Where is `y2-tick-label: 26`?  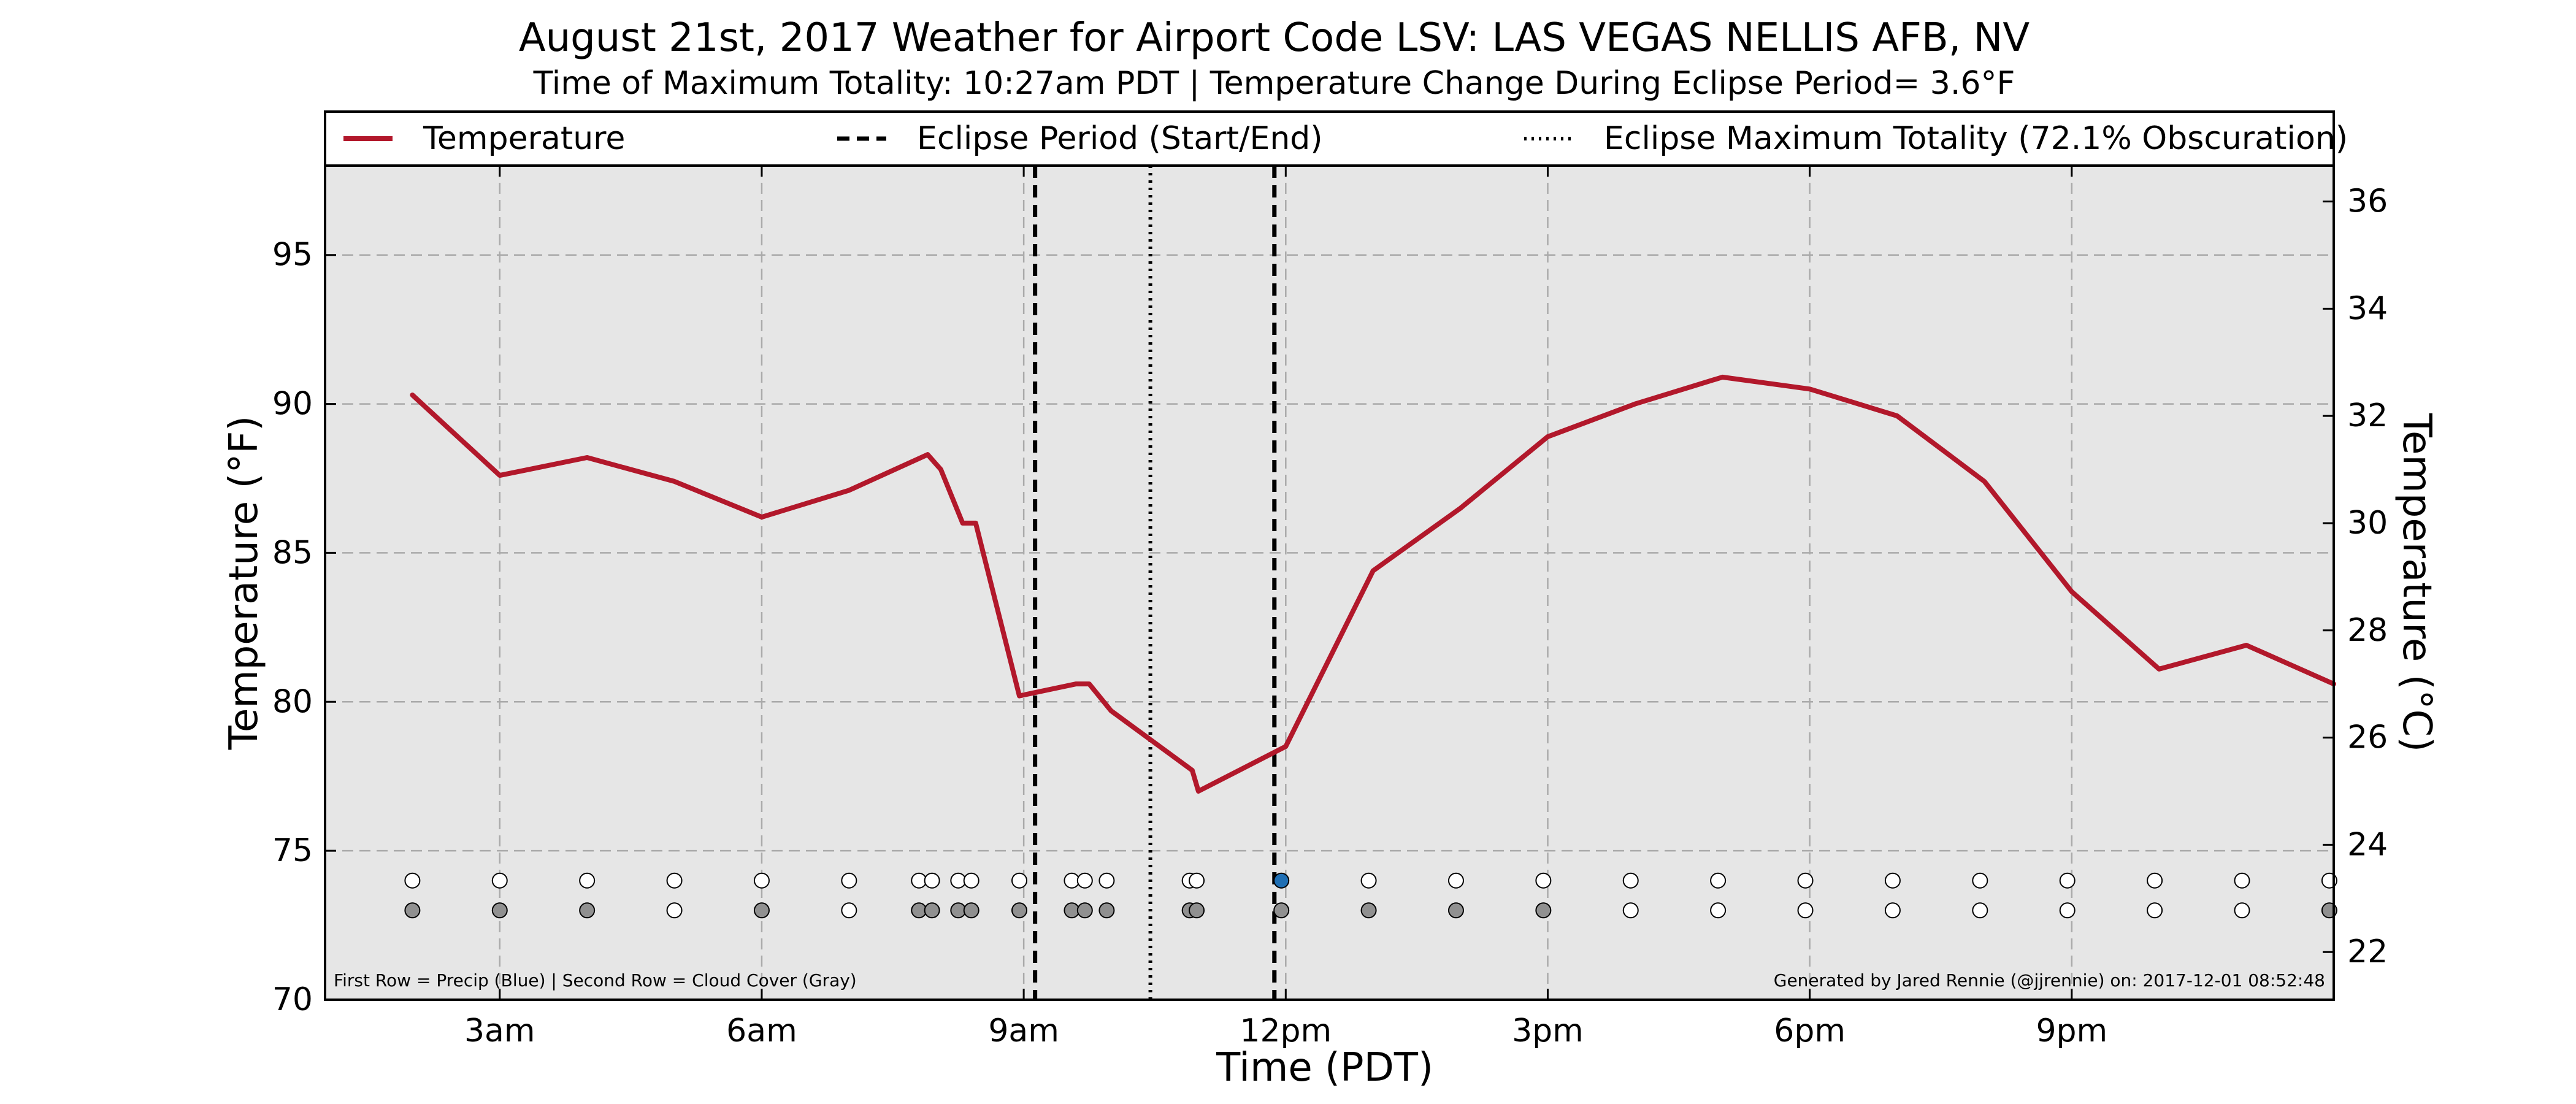
y2-tick-label: 26 is located at coordinates (2367, 737).